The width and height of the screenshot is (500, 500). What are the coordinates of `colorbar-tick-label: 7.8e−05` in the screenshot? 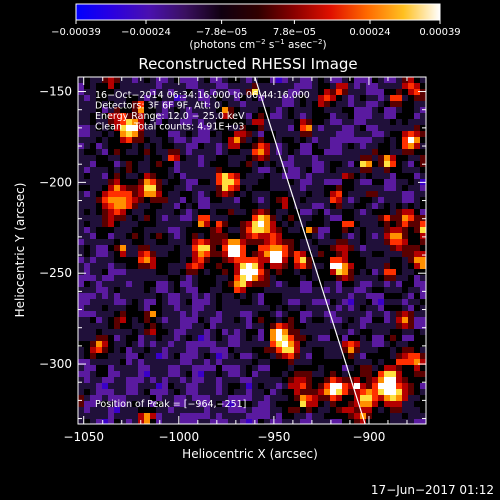 It's located at (294, 32).